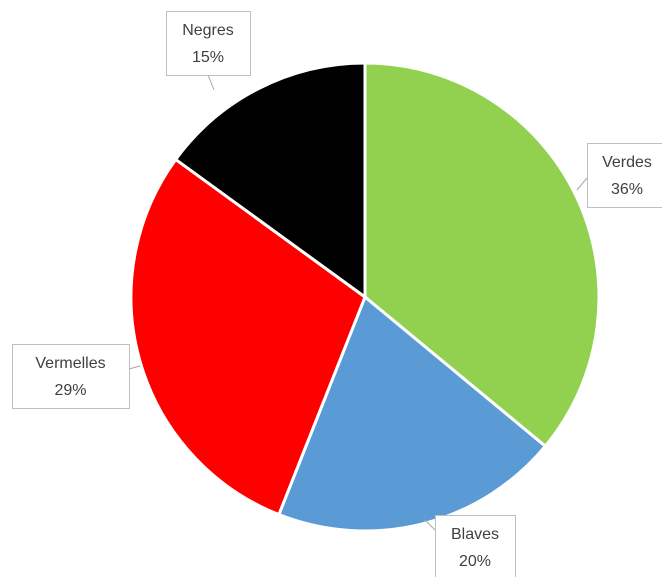 The height and width of the screenshot is (577, 662). Describe the element at coordinates (208, 57) in the screenshot. I see `label-percent: 15%` at that location.